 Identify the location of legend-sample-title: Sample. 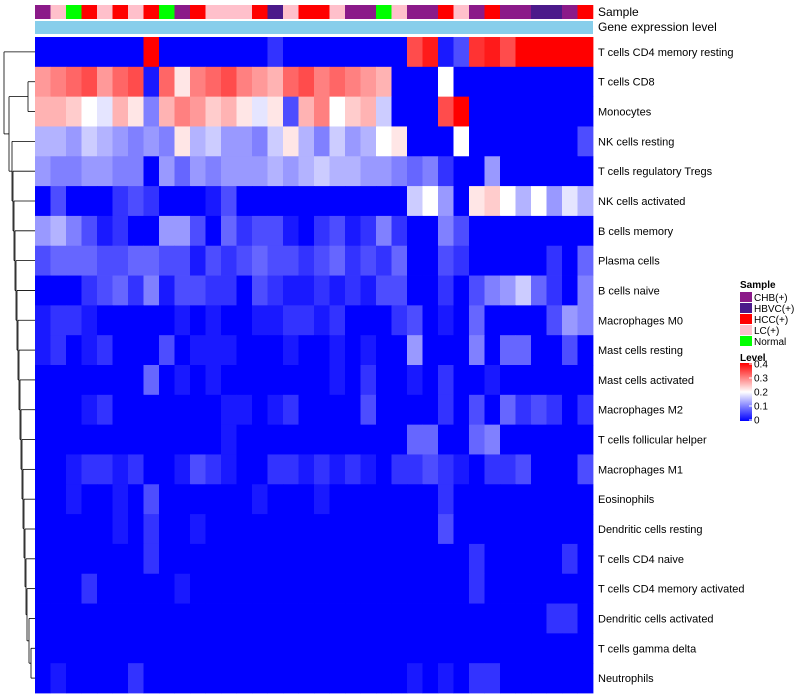
(758, 285).